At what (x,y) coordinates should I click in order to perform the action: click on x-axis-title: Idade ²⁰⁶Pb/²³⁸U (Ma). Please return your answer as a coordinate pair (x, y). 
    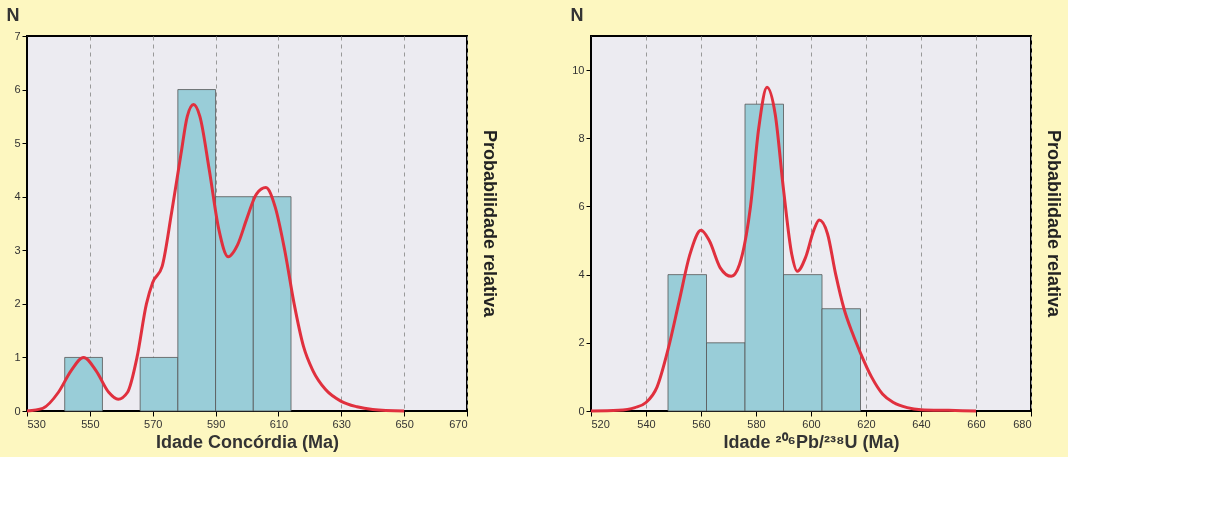
    Looking at the image, I should click on (811, 441).